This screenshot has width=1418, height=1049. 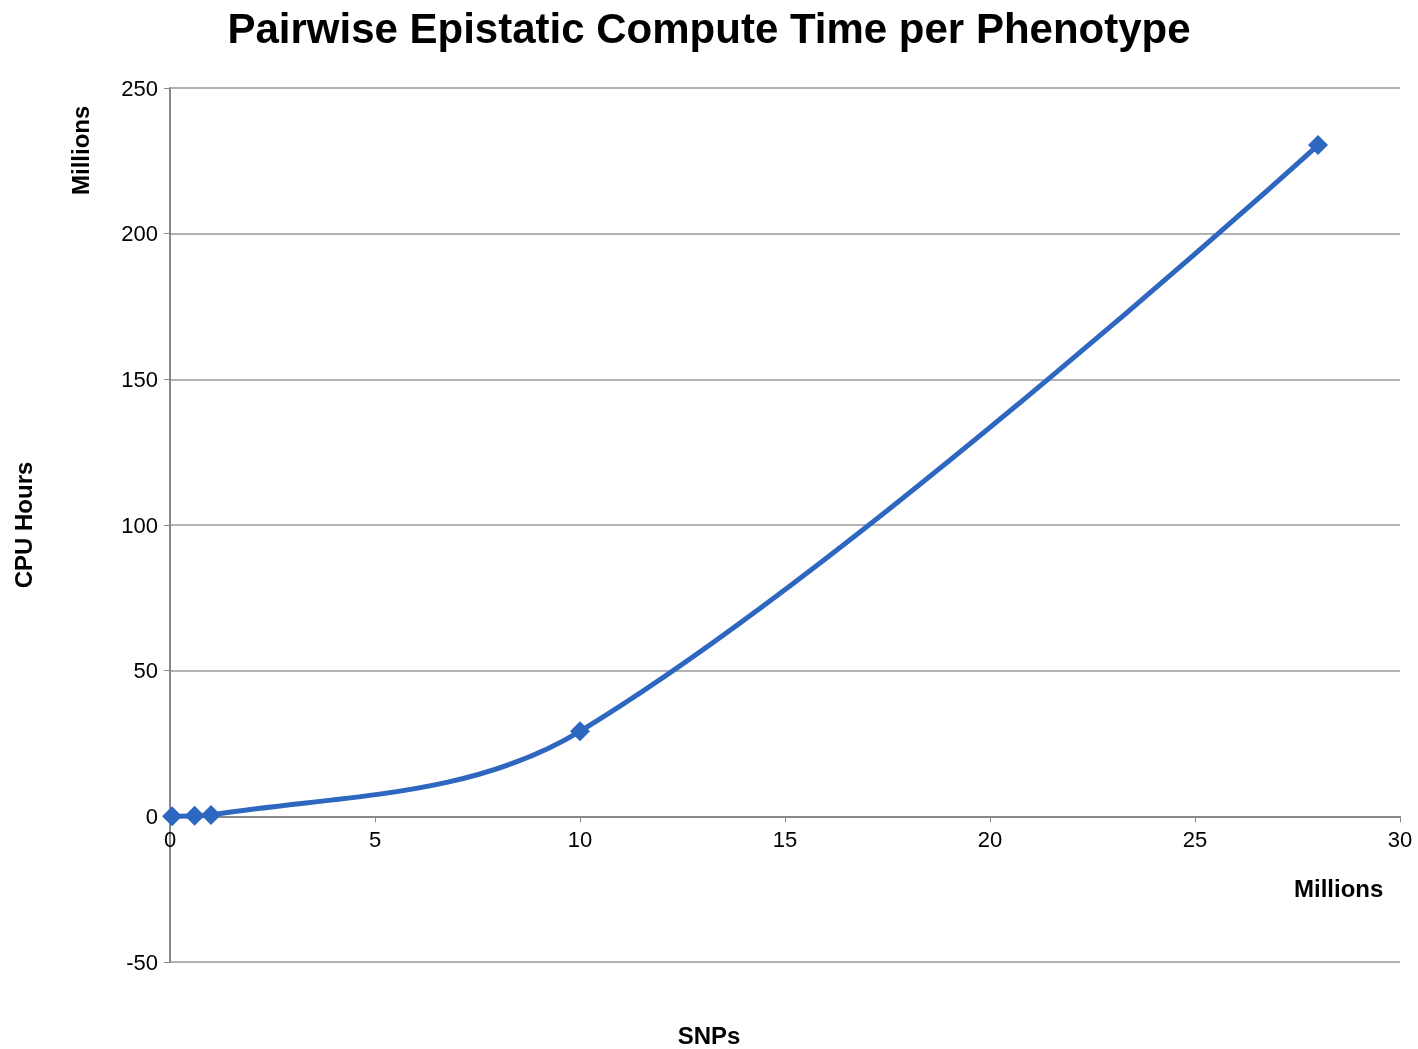 I want to click on x-tick-label: 0, so click(x=170, y=839).